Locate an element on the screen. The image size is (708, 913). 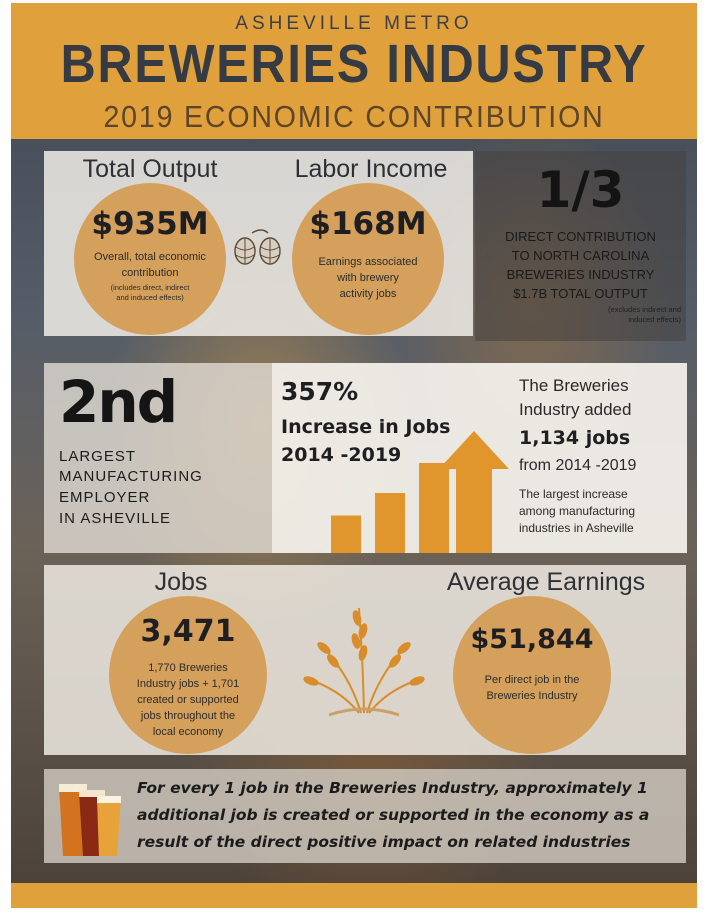
footer-banner is located at coordinates (354, 895).